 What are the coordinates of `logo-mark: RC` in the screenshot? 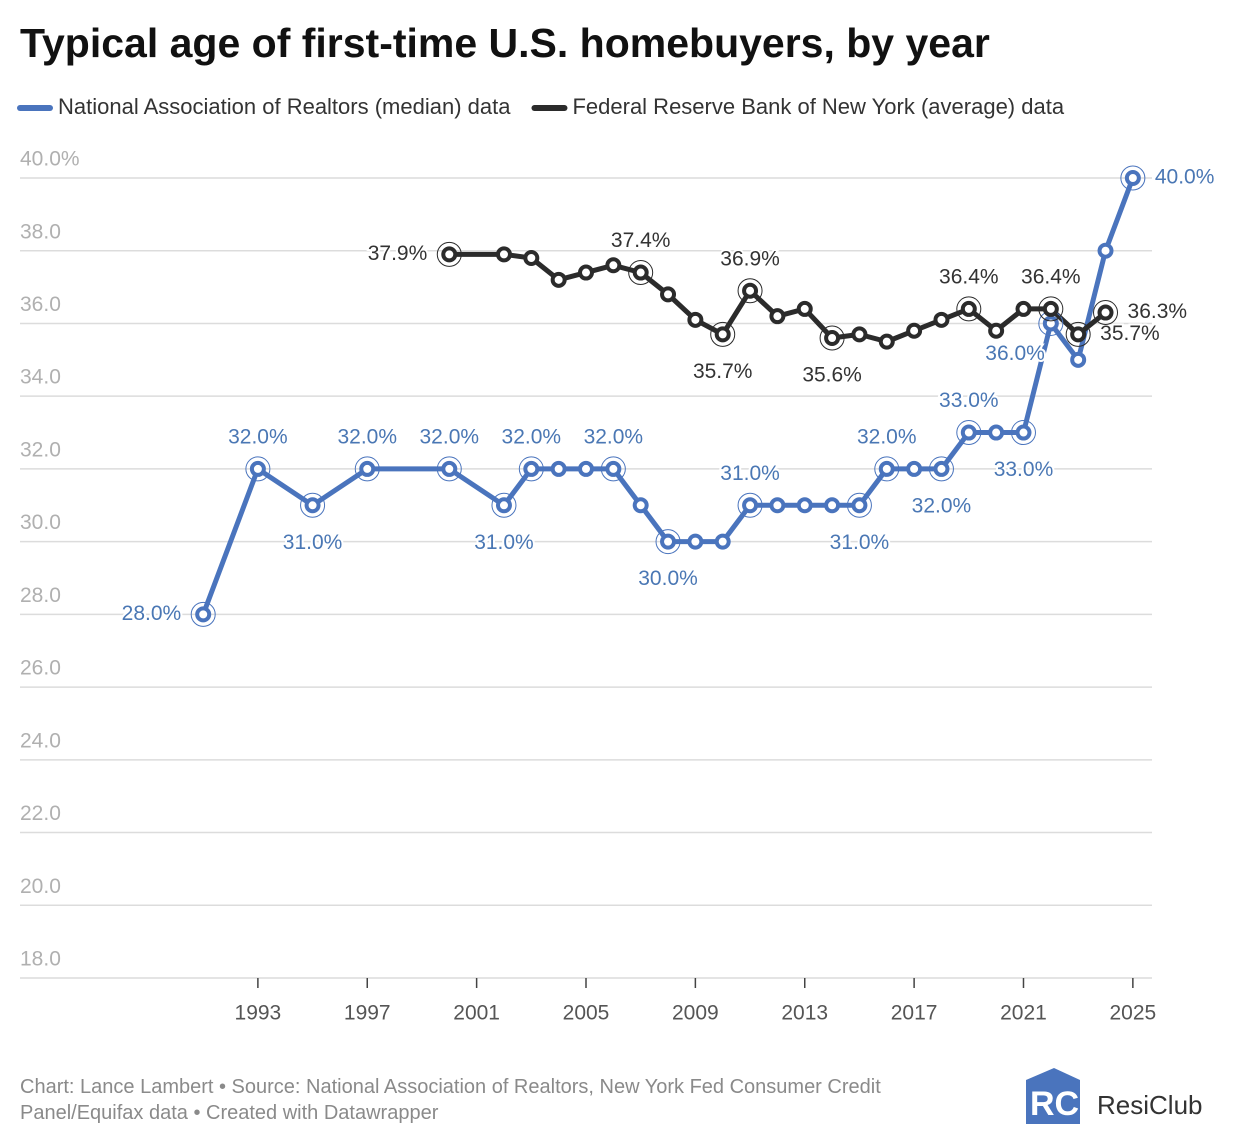 It's located at (1054, 1104).